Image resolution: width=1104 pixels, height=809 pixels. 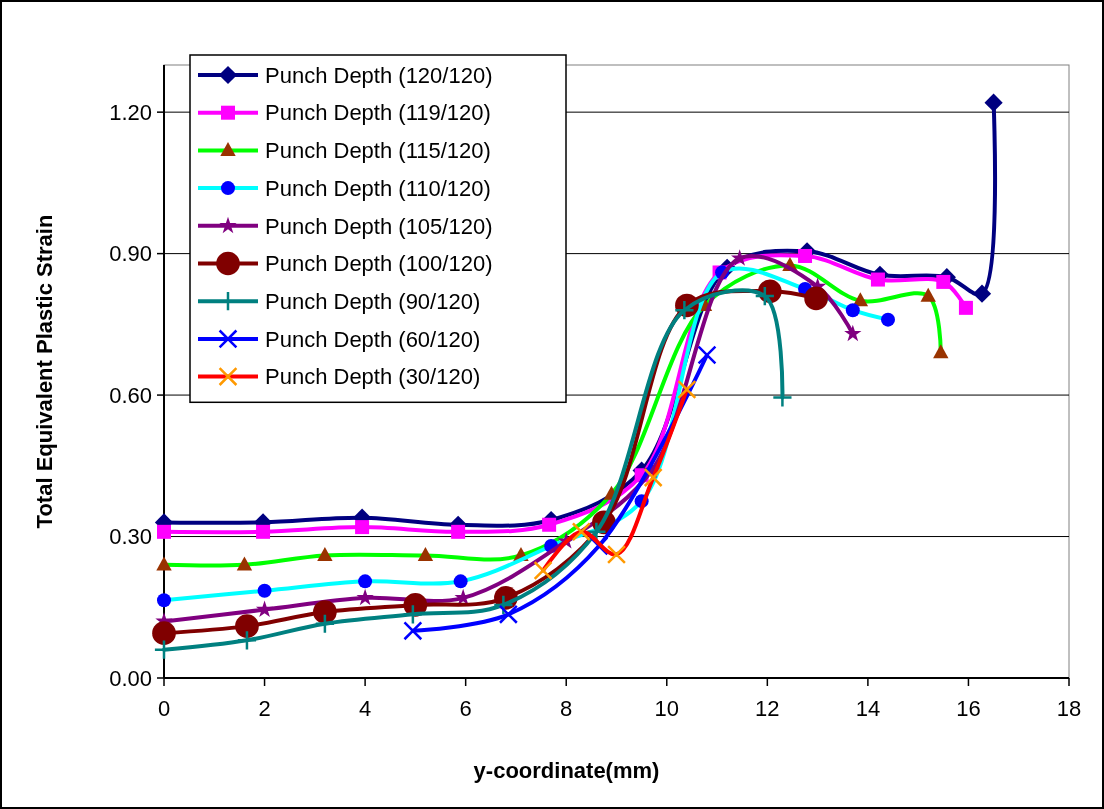 I want to click on x-tick-label: 4, so click(x=365, y=708).